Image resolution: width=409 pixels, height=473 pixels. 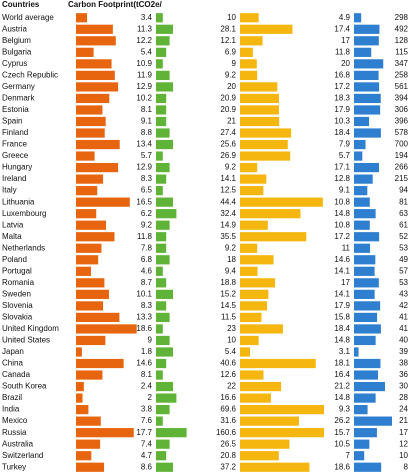 I want to click on value-label: 13.3, so click(x=144, y=317).